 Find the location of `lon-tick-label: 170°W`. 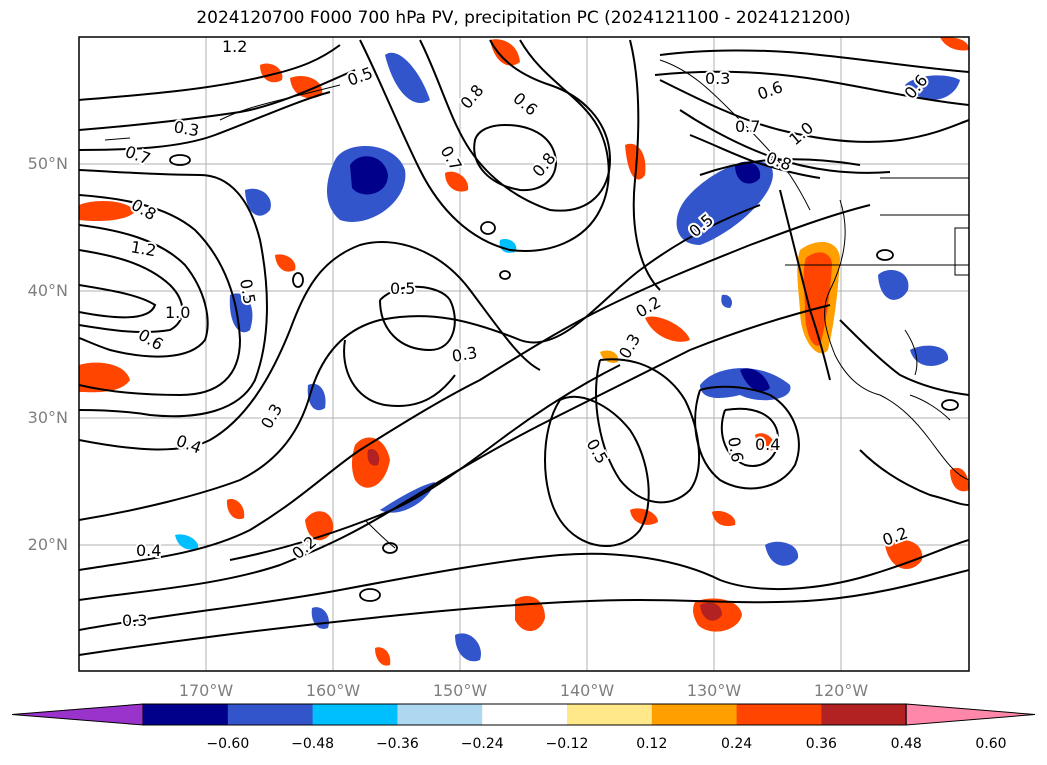

lon-tick-label: 170°W is located at coordinates (206, 690).